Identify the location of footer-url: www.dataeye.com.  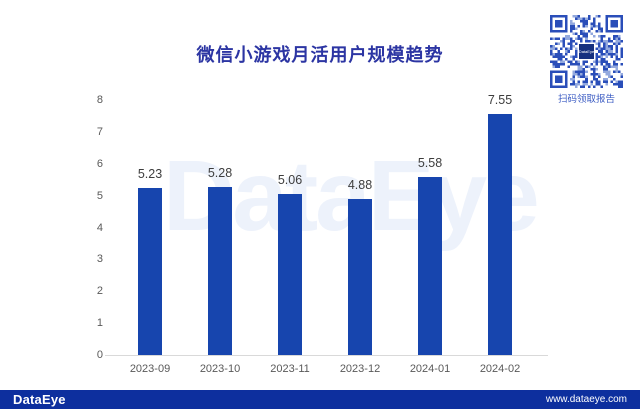
(586, 399).